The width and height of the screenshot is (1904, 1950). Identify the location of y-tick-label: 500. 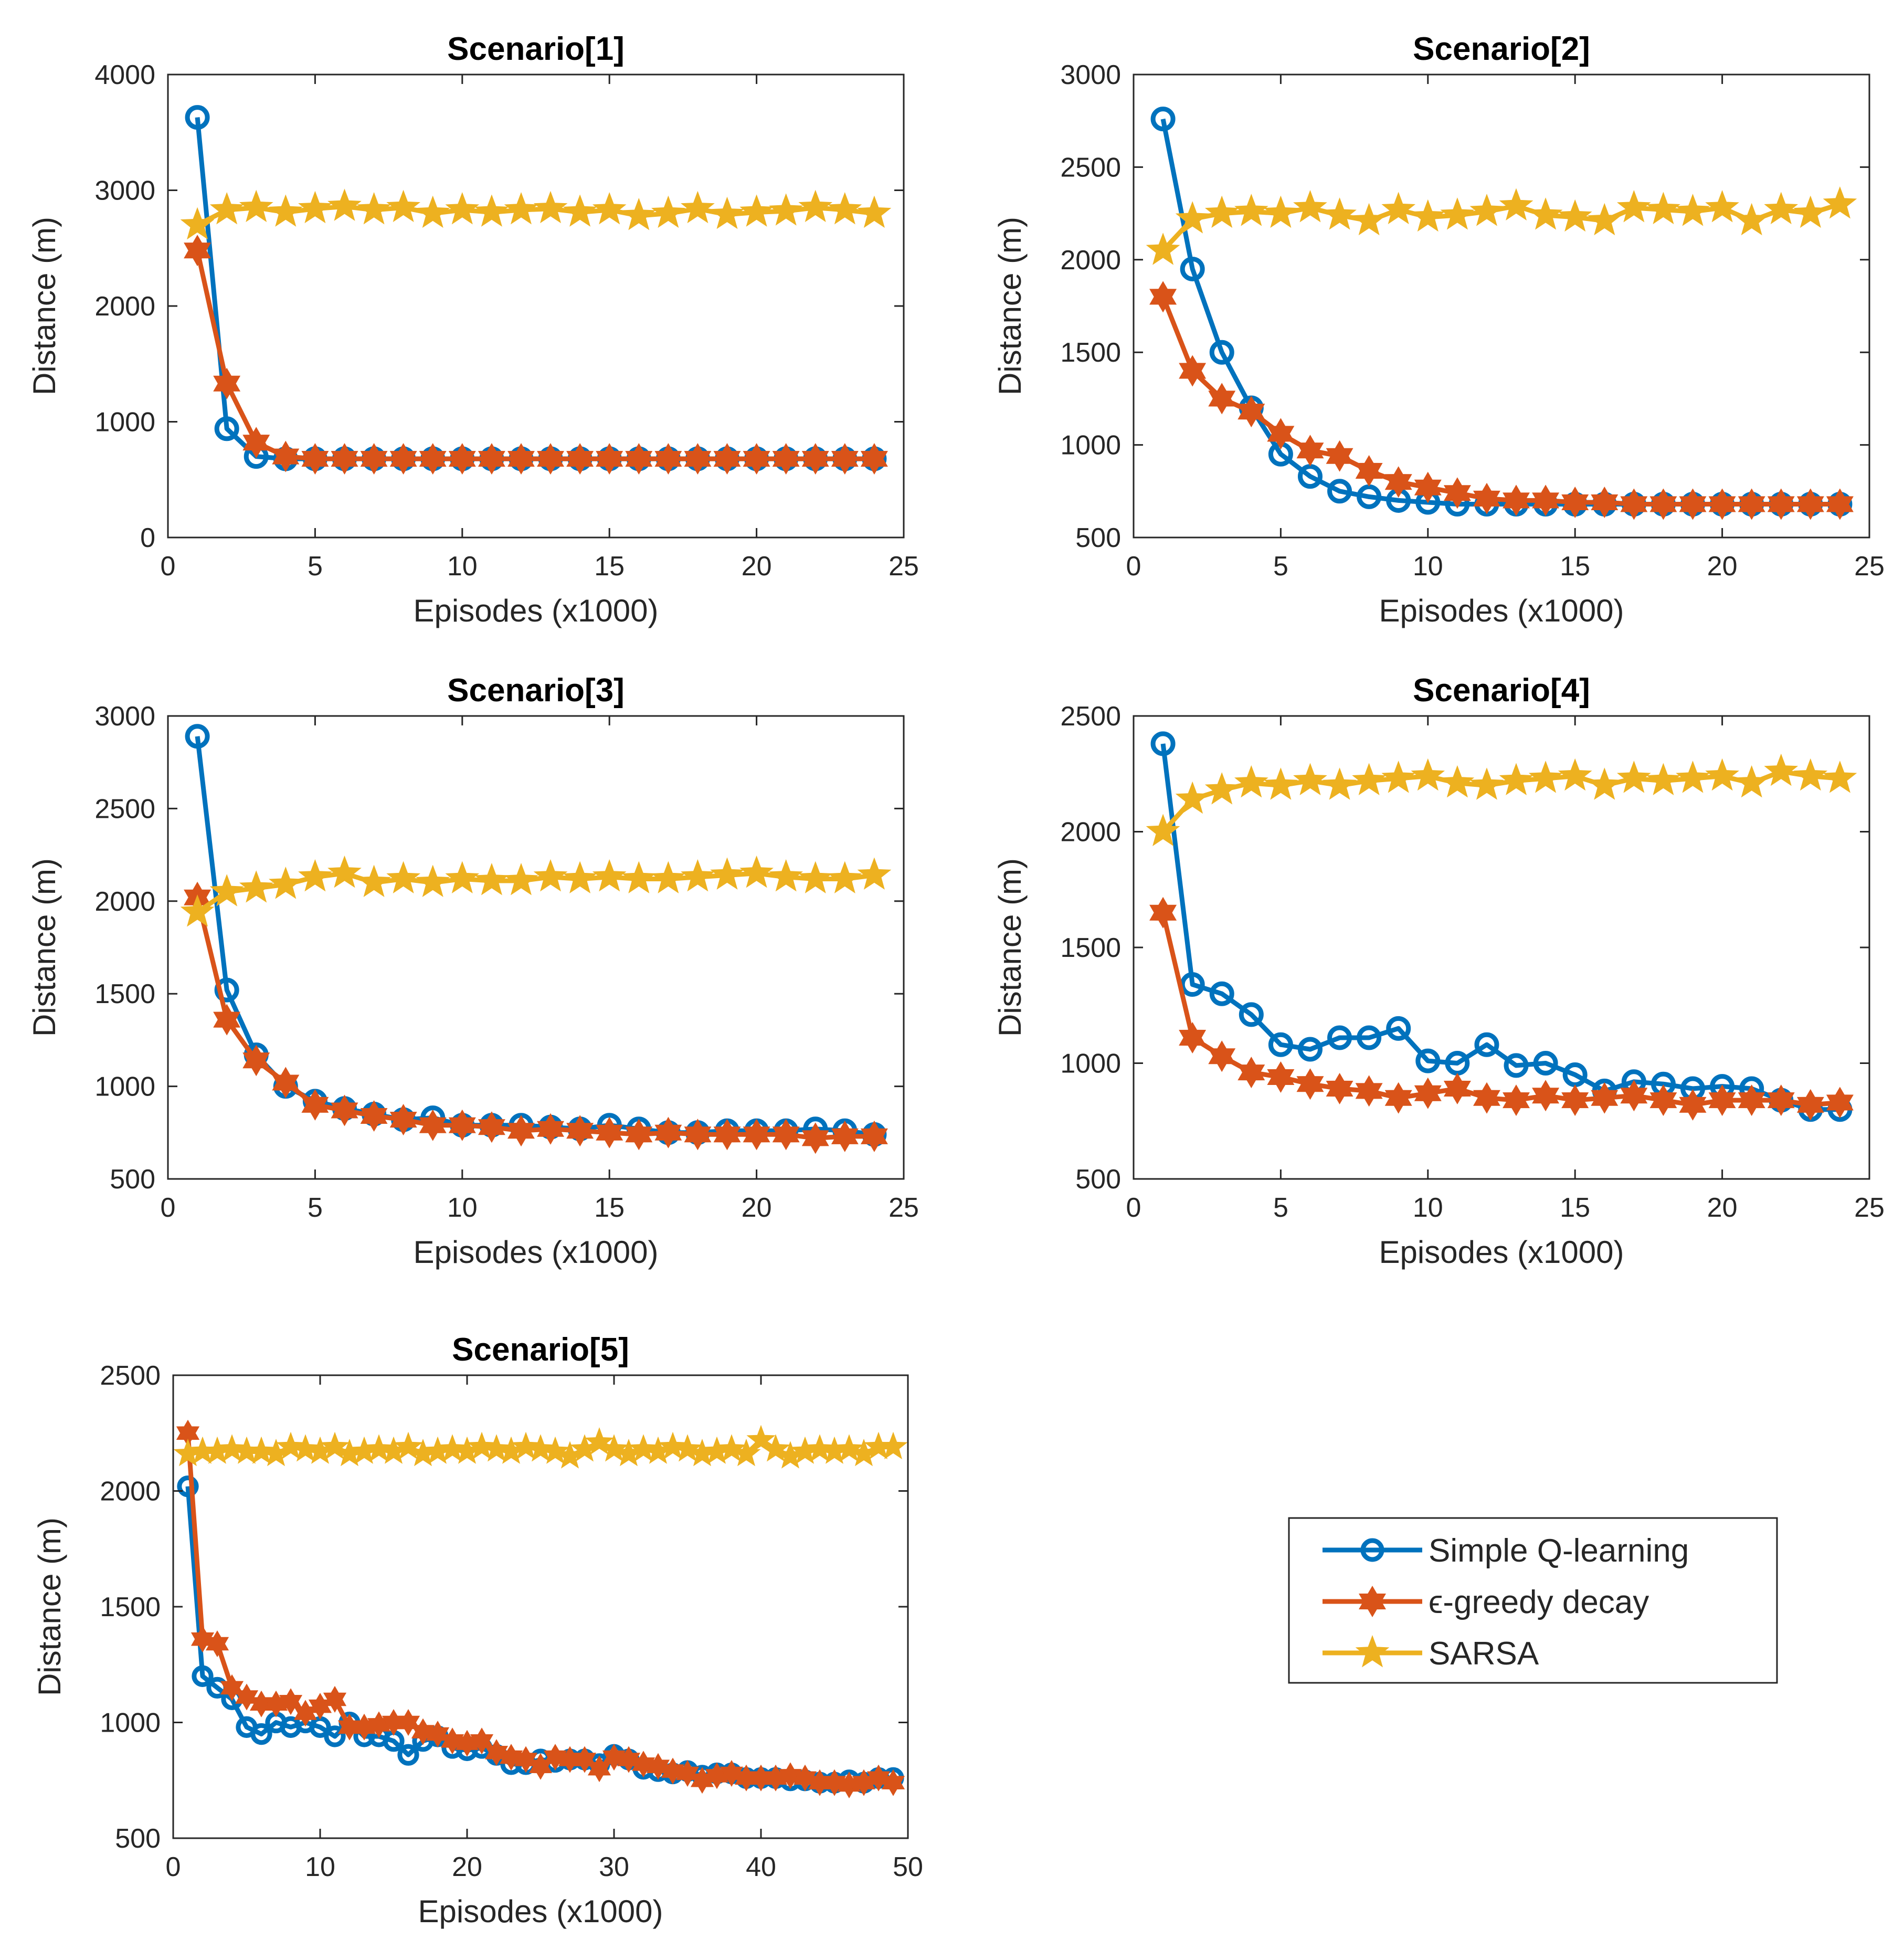
(1098, 538).